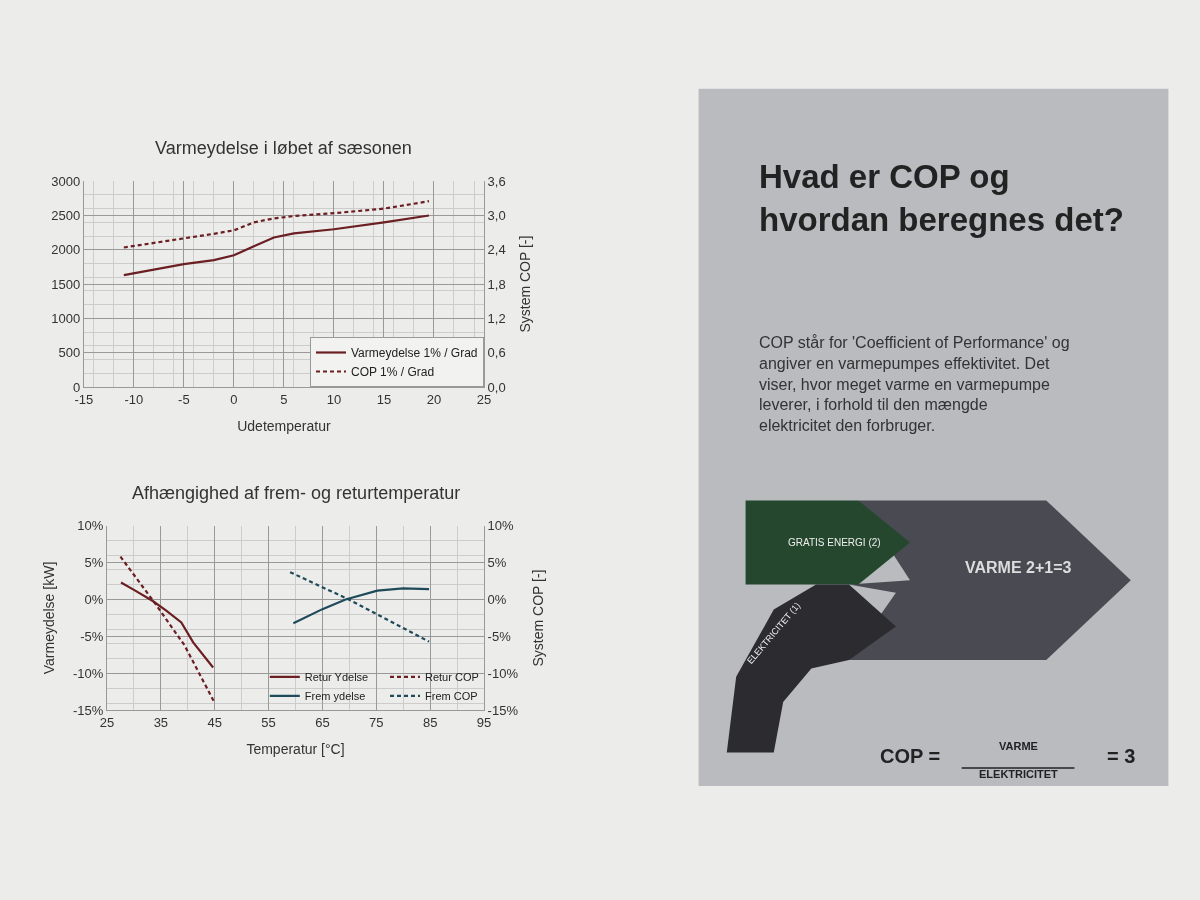 The width and height of the screenshot is (1200, 900). I want to click on legend-label: Frem COP, so click(451, 696).